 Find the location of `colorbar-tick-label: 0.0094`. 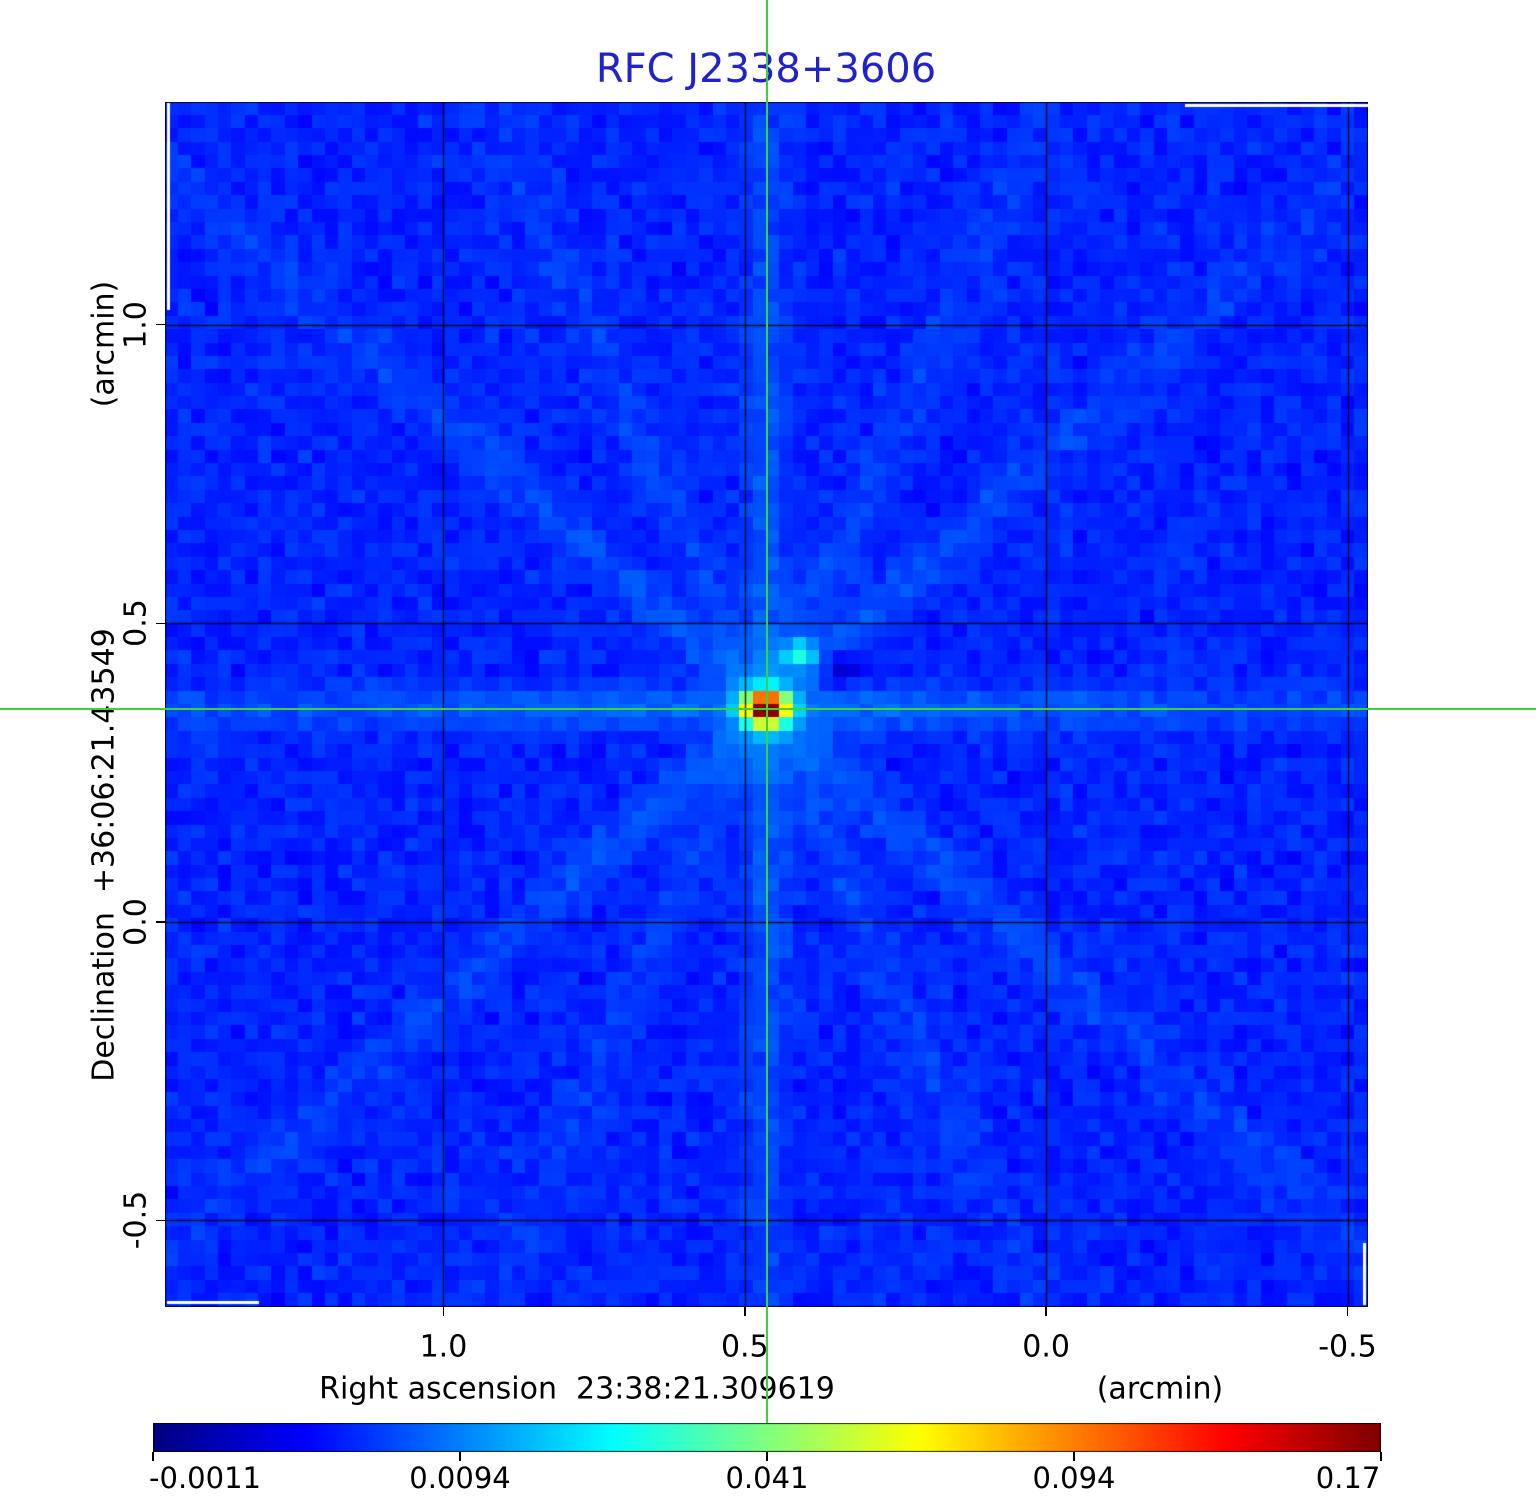

colorbar-tick-label: 0.0094 is located at coordinates (460, 1478).